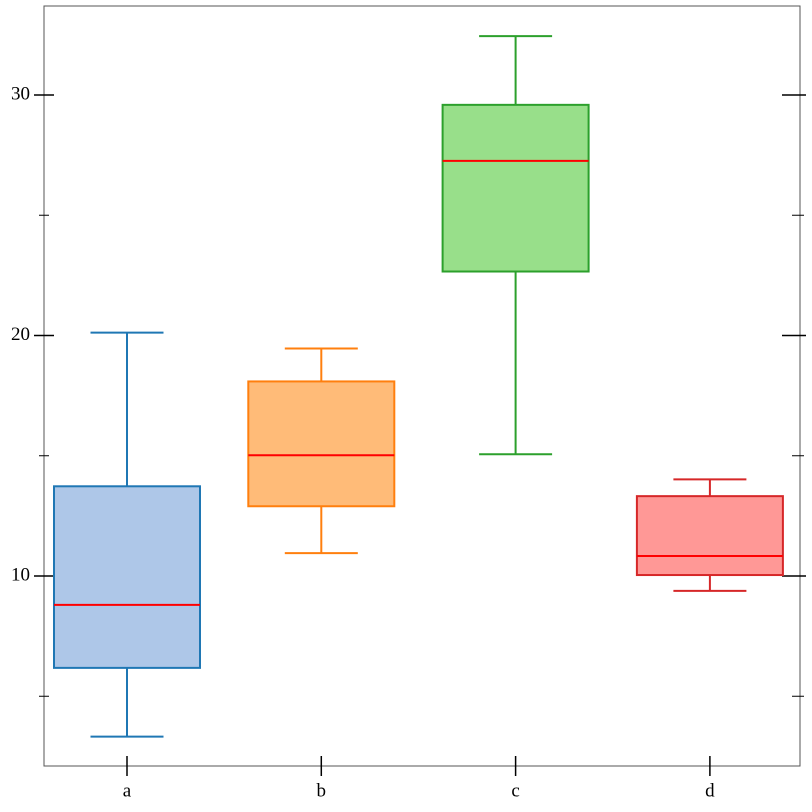 The image size is (812, 812). What do you see at coordinates (322, 790) in the screenshot?
I see `x-tick-label: b` at bounding box center [322, 790].